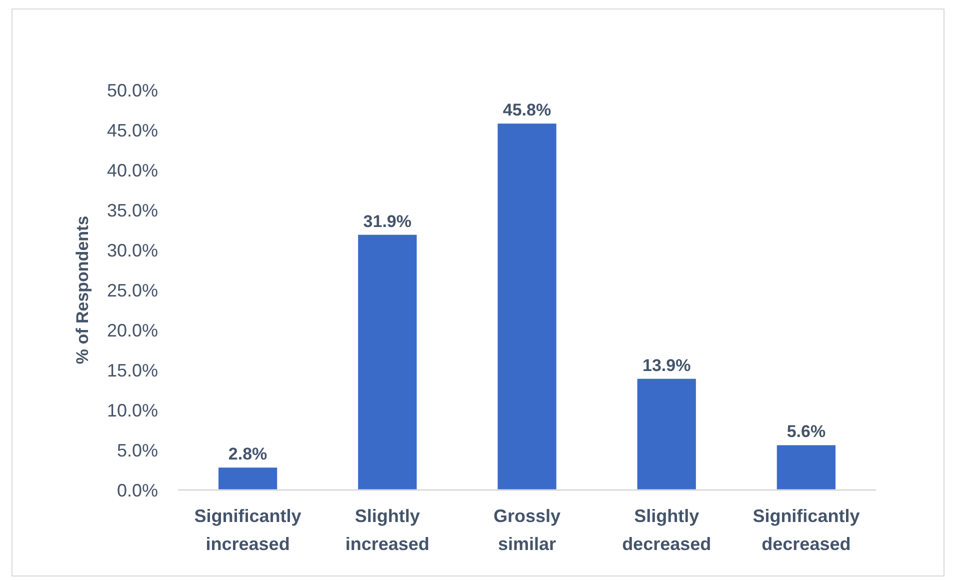  I want to click on y-tick-label: 45.0%, so click(132, 130).